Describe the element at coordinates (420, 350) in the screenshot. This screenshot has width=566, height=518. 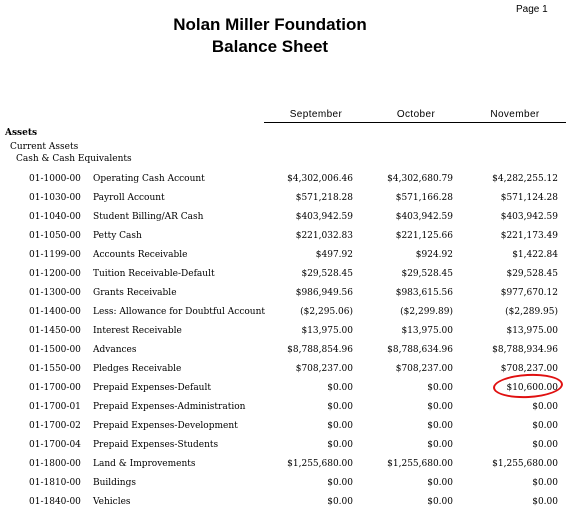
I see `amount-october: $8,788,634.96` at that location.